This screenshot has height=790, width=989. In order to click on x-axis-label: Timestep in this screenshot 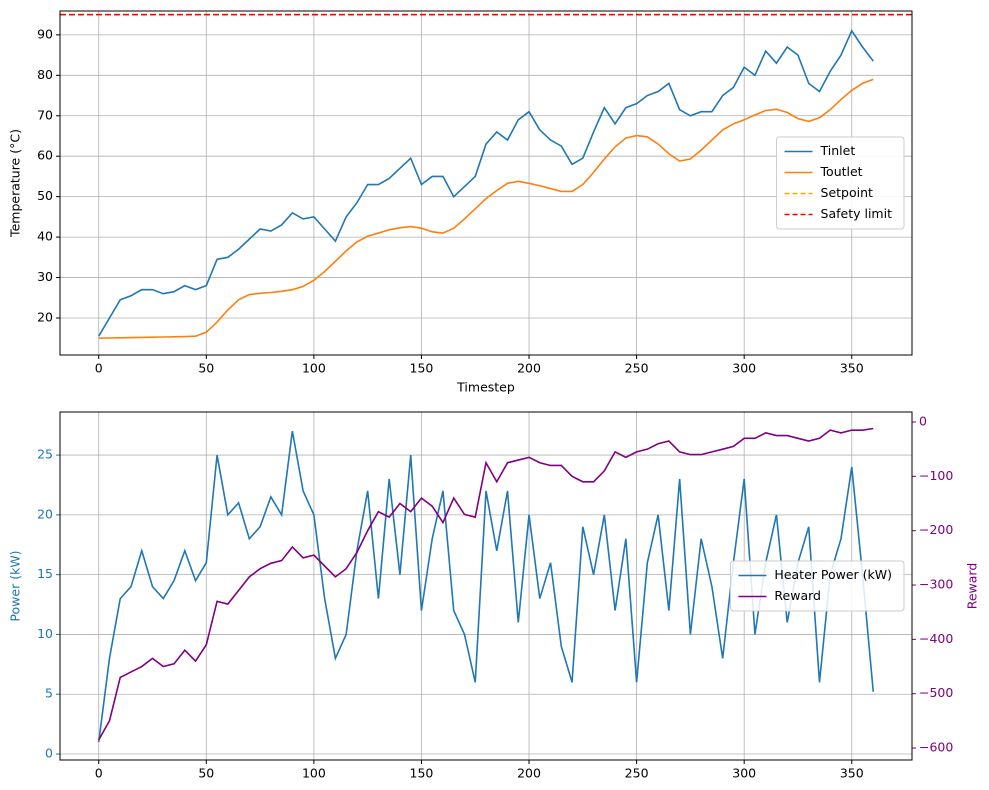, I will do `click(485, 387)`.